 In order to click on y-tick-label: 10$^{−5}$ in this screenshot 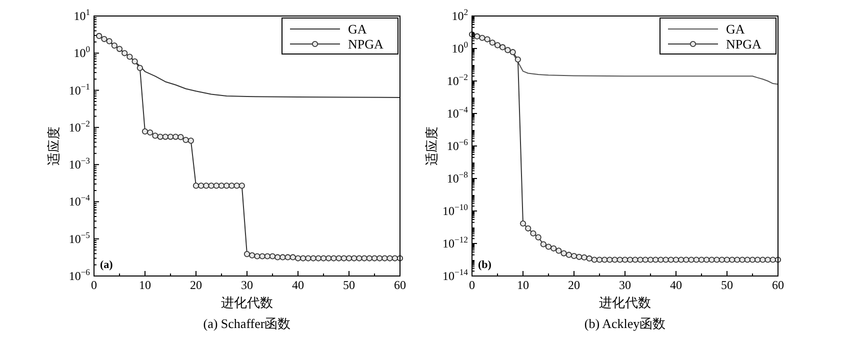, I will do `click(79, 238)`.